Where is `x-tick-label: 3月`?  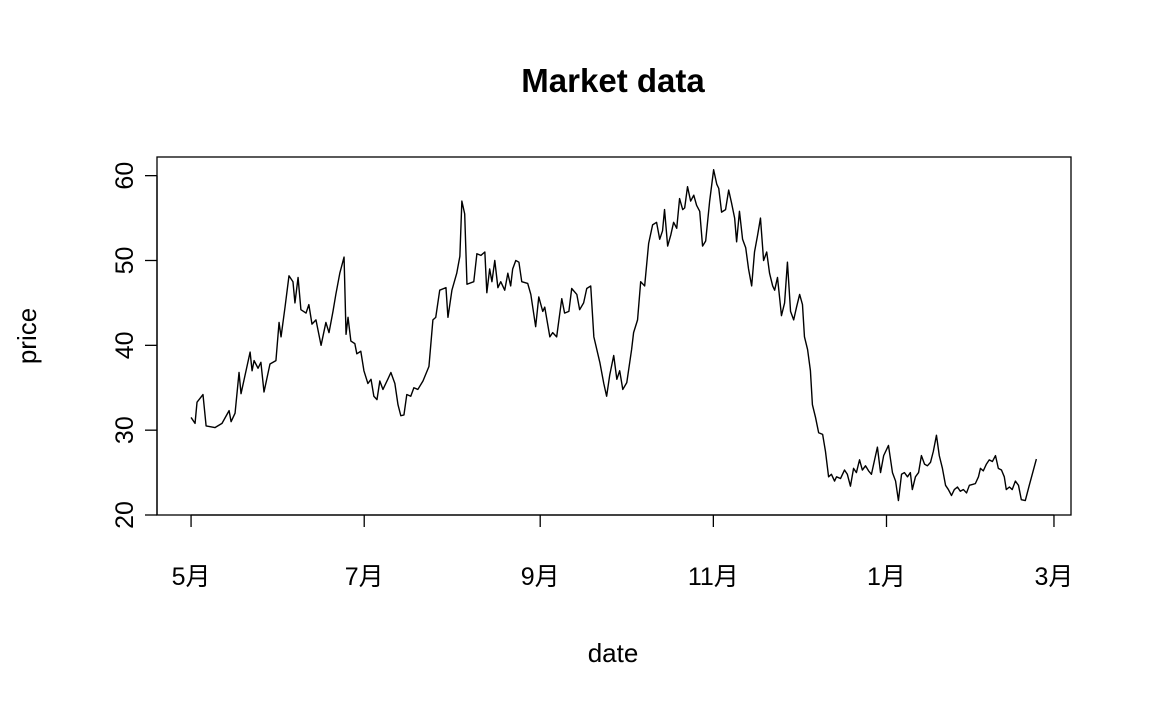 x-tick-label: 3月 is located at coordinates (1054, 577).